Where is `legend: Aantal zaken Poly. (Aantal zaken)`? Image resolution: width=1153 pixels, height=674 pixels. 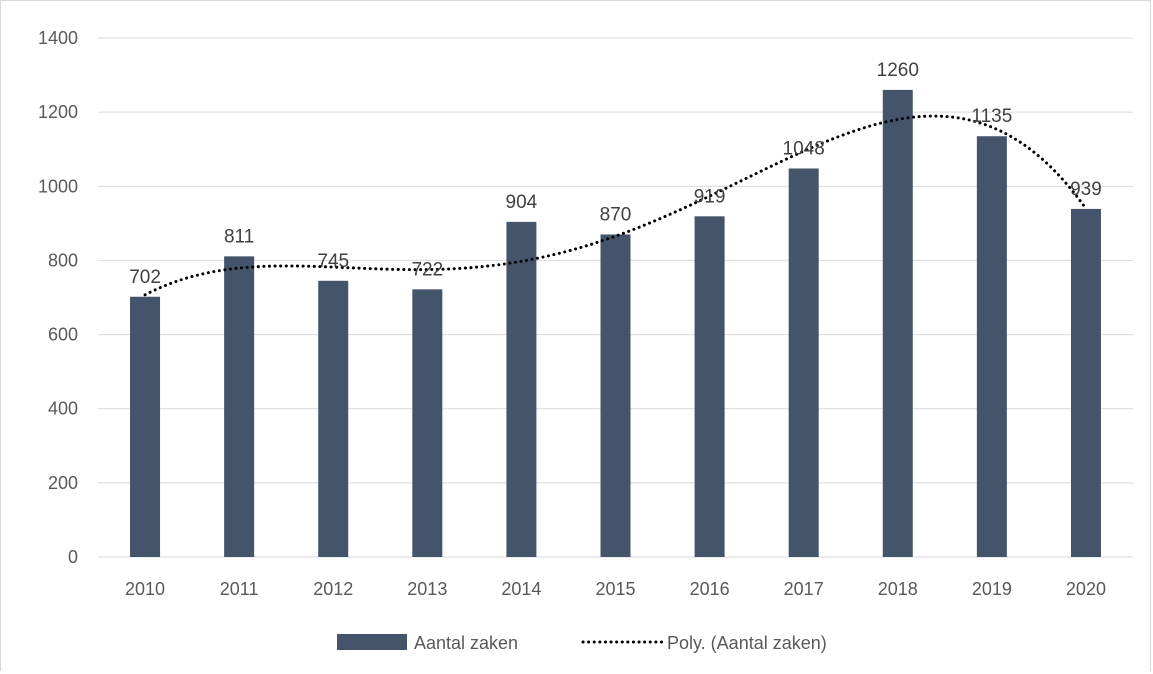 legend: Aantal zaken Poly. (Aantal zaken) is located at coordinates (582, 643).